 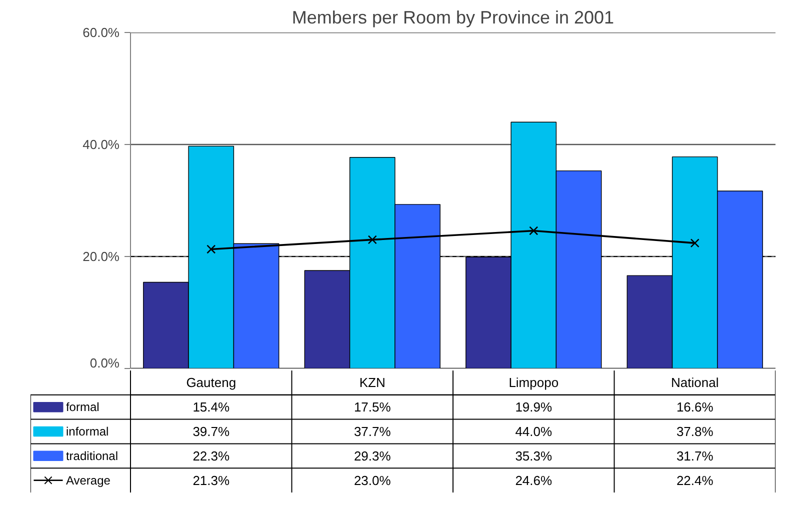 I want to click on text: 44.0%, so click(x=533, y=431).